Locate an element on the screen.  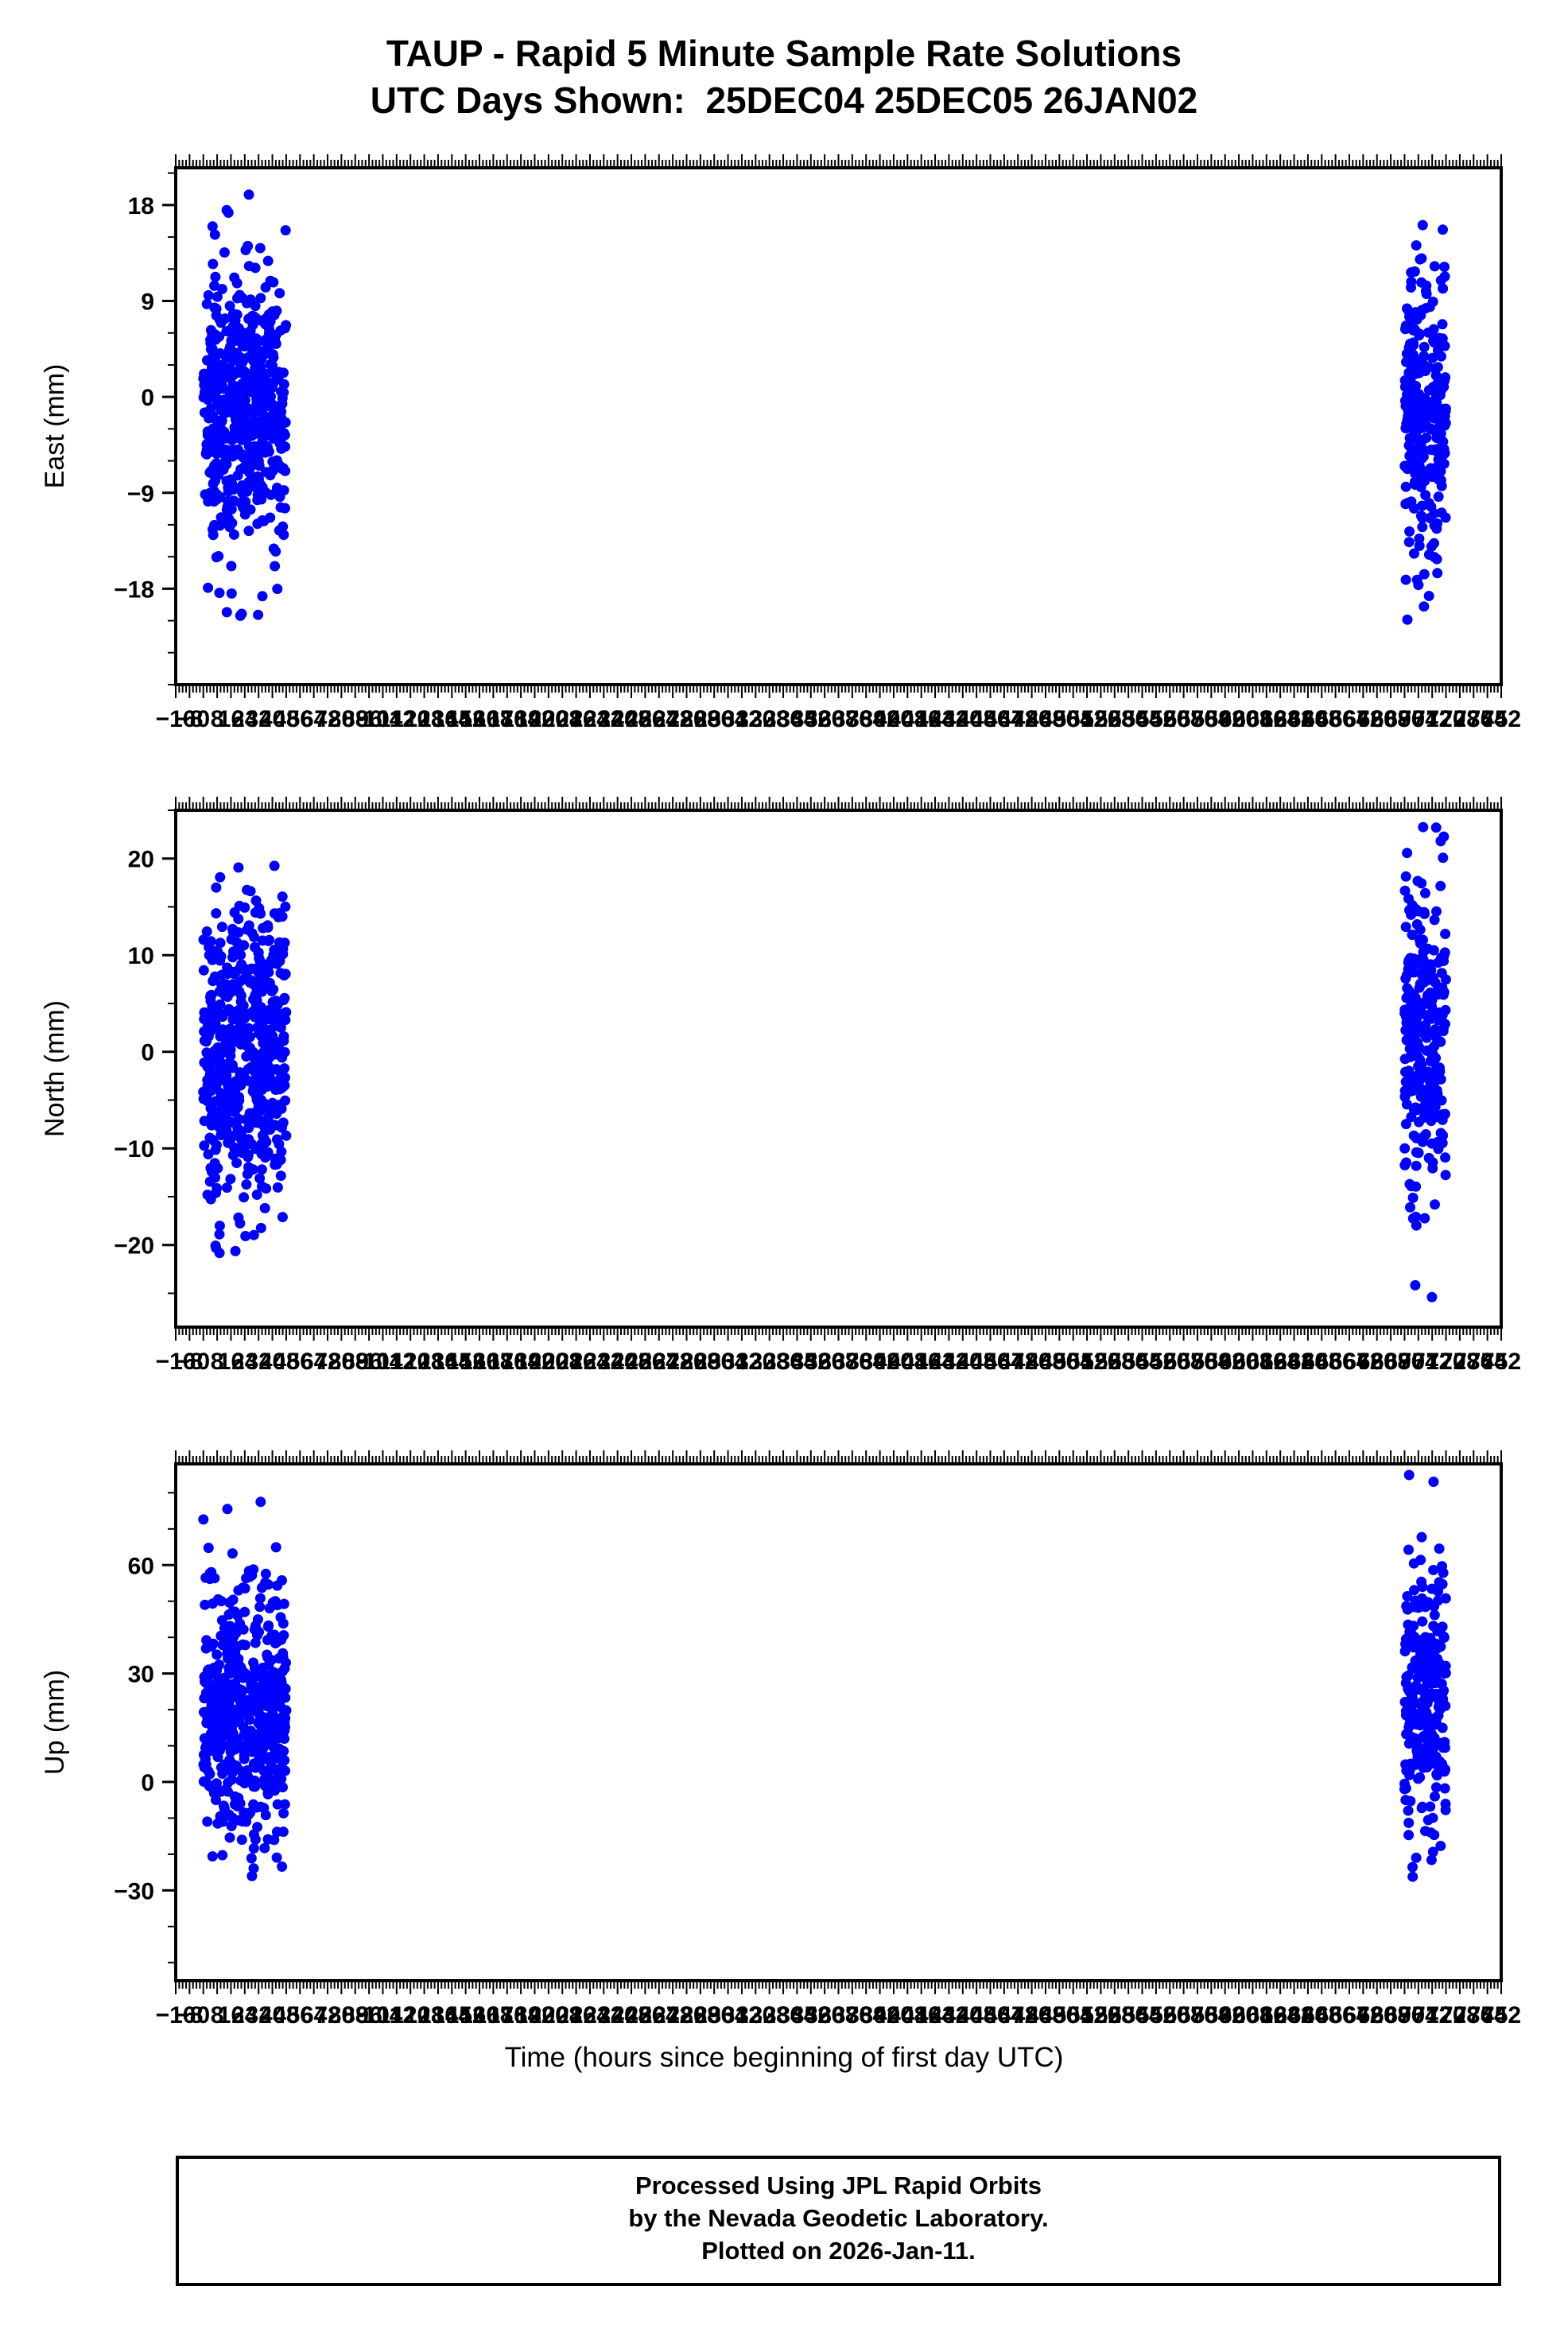
x-tick-label: 8 is located at coordinates (218, 1362).